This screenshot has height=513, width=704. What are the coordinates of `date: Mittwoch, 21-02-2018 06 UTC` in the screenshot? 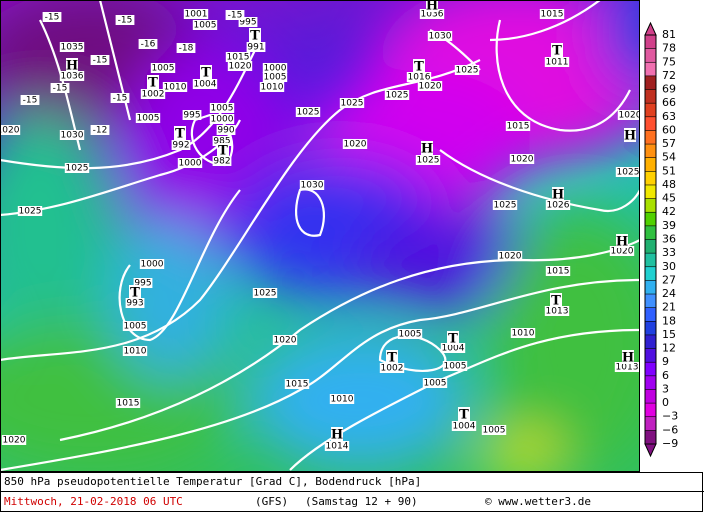 It's located at (93, 501).